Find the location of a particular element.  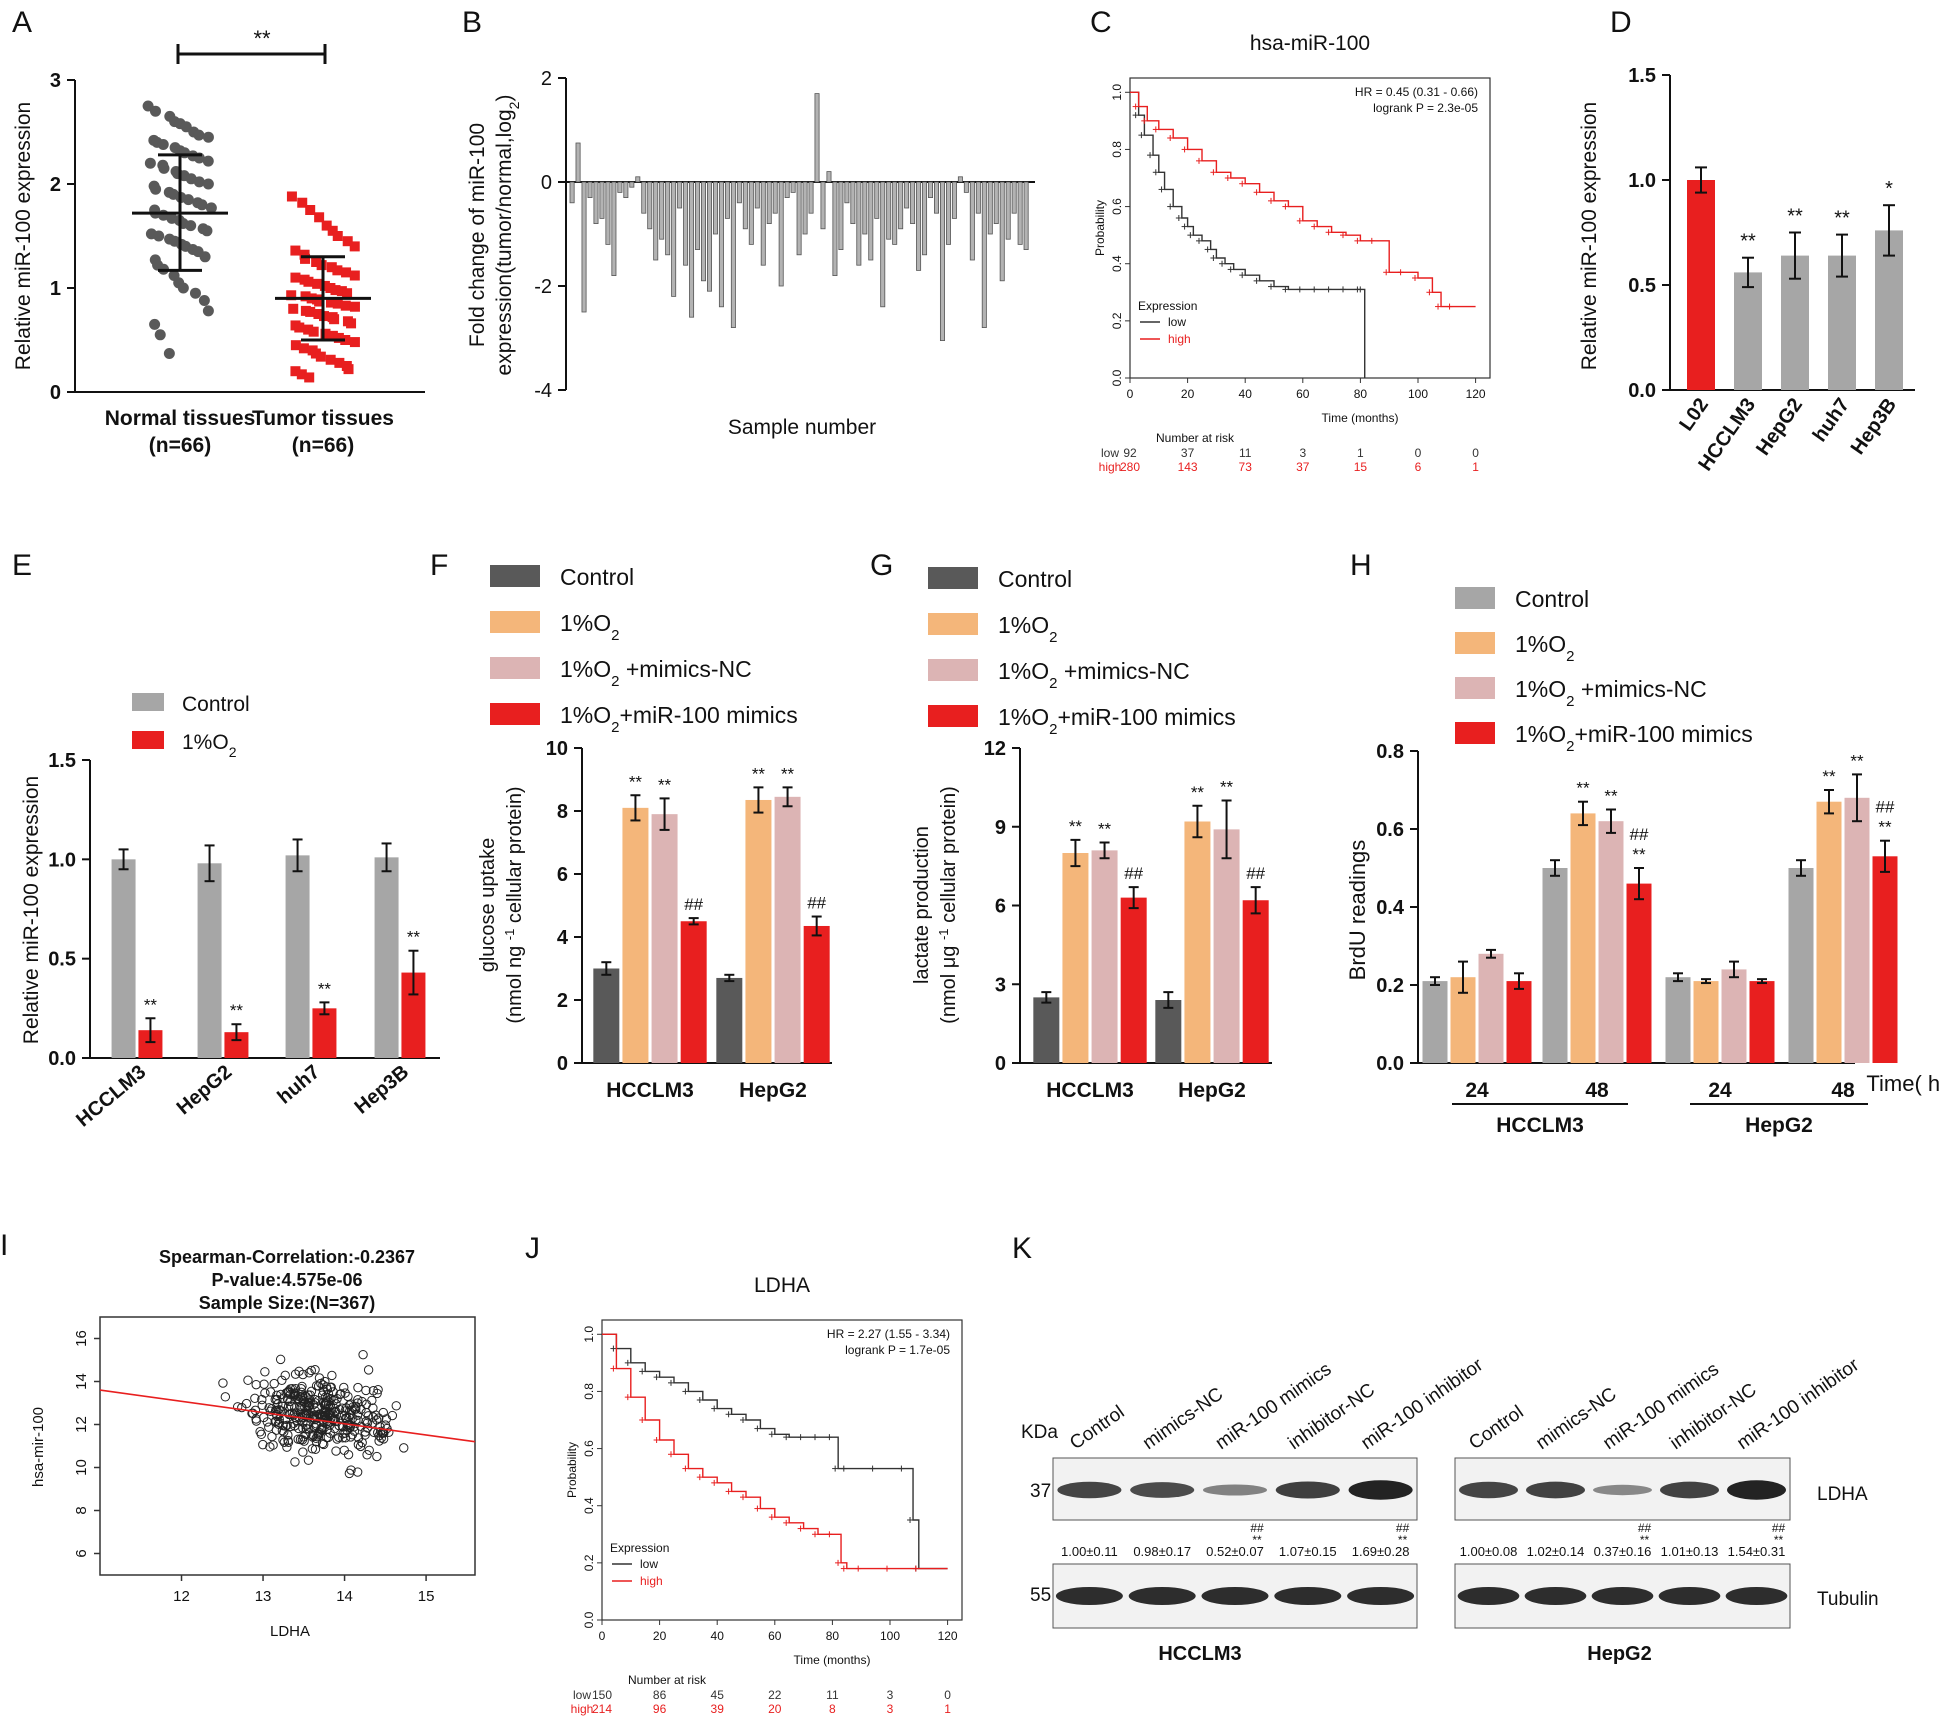

risk-value: 0 is located at coordinates (1418, 453).